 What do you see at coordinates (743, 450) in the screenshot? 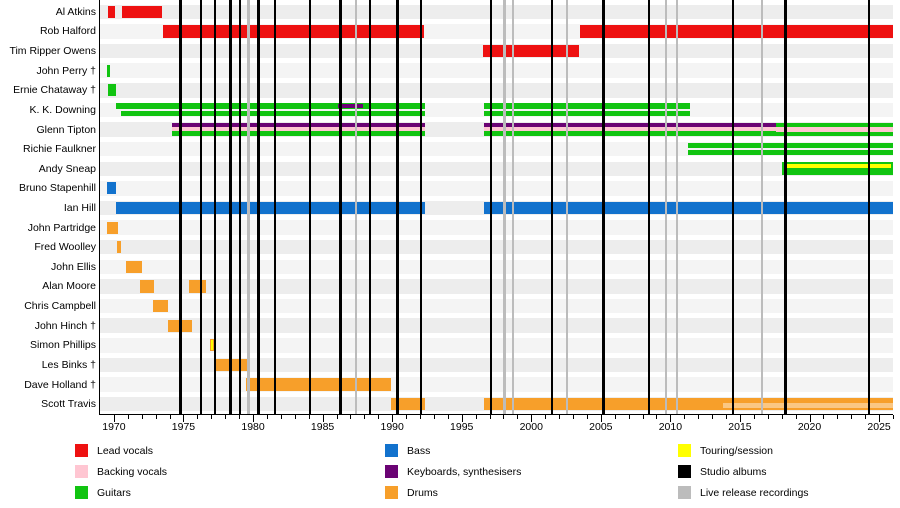
I see `legend-item: Touring/session` at bounding box center [743, 450].